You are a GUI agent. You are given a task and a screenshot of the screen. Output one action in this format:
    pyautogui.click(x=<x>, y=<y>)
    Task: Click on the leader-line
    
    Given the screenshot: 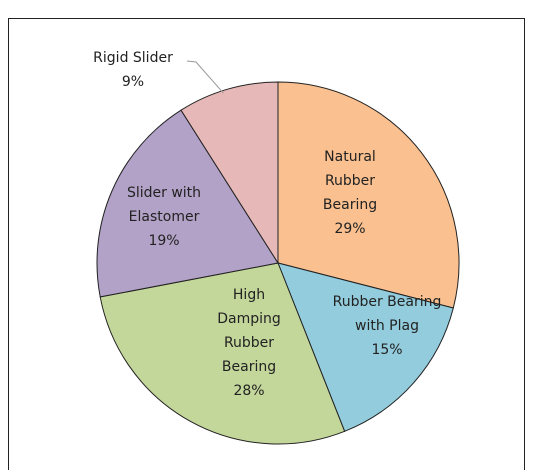 What is the action you would take?
    pyautogui.click(x=205, y=77)
    